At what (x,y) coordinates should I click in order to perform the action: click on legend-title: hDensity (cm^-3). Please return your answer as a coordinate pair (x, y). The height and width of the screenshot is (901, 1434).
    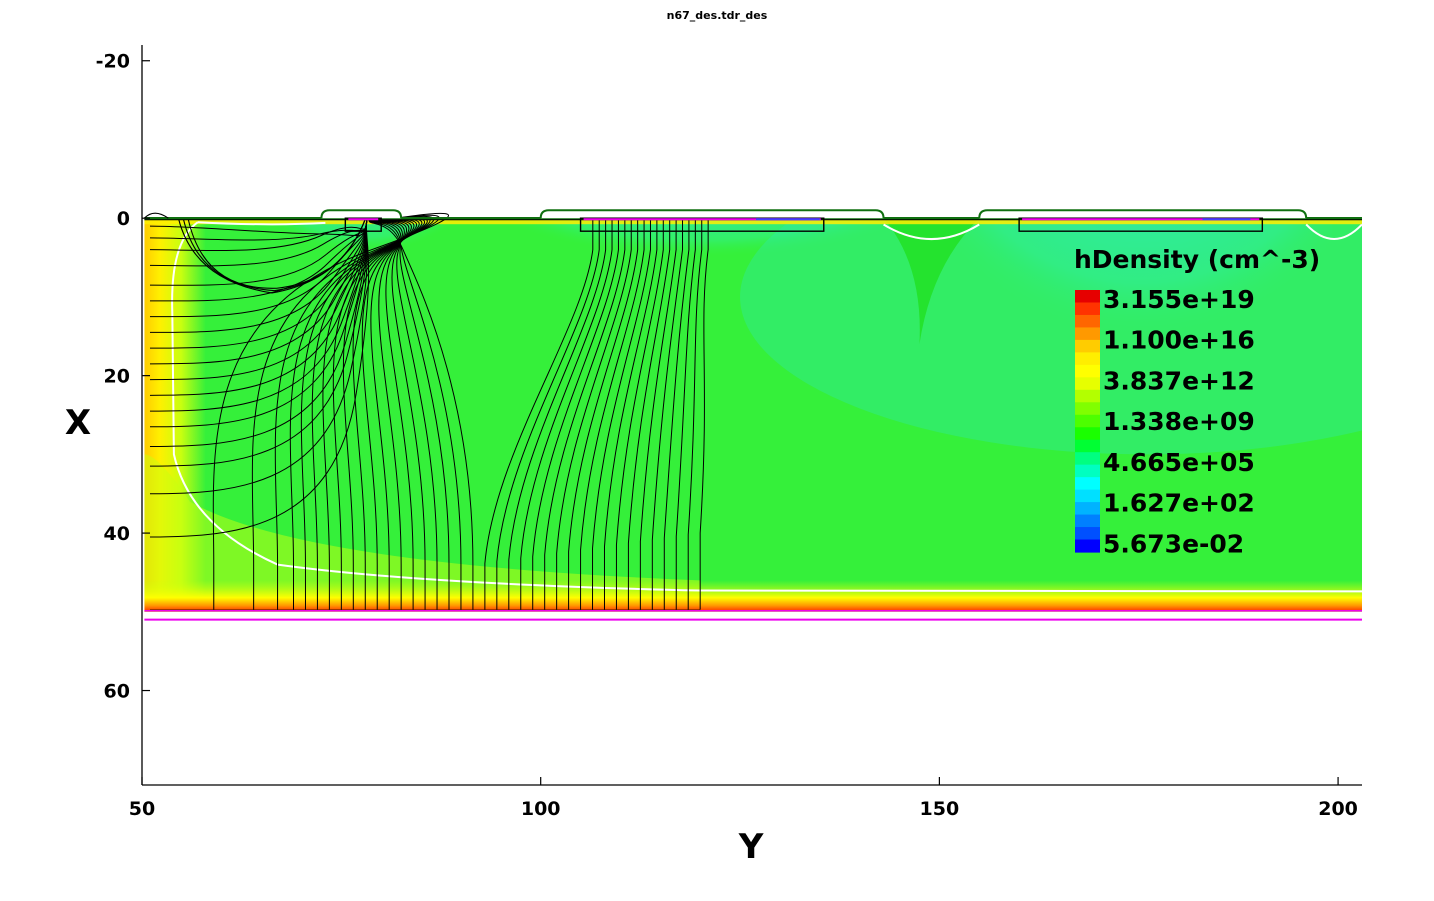
    Looking at the image, I should click on (1197, 259).